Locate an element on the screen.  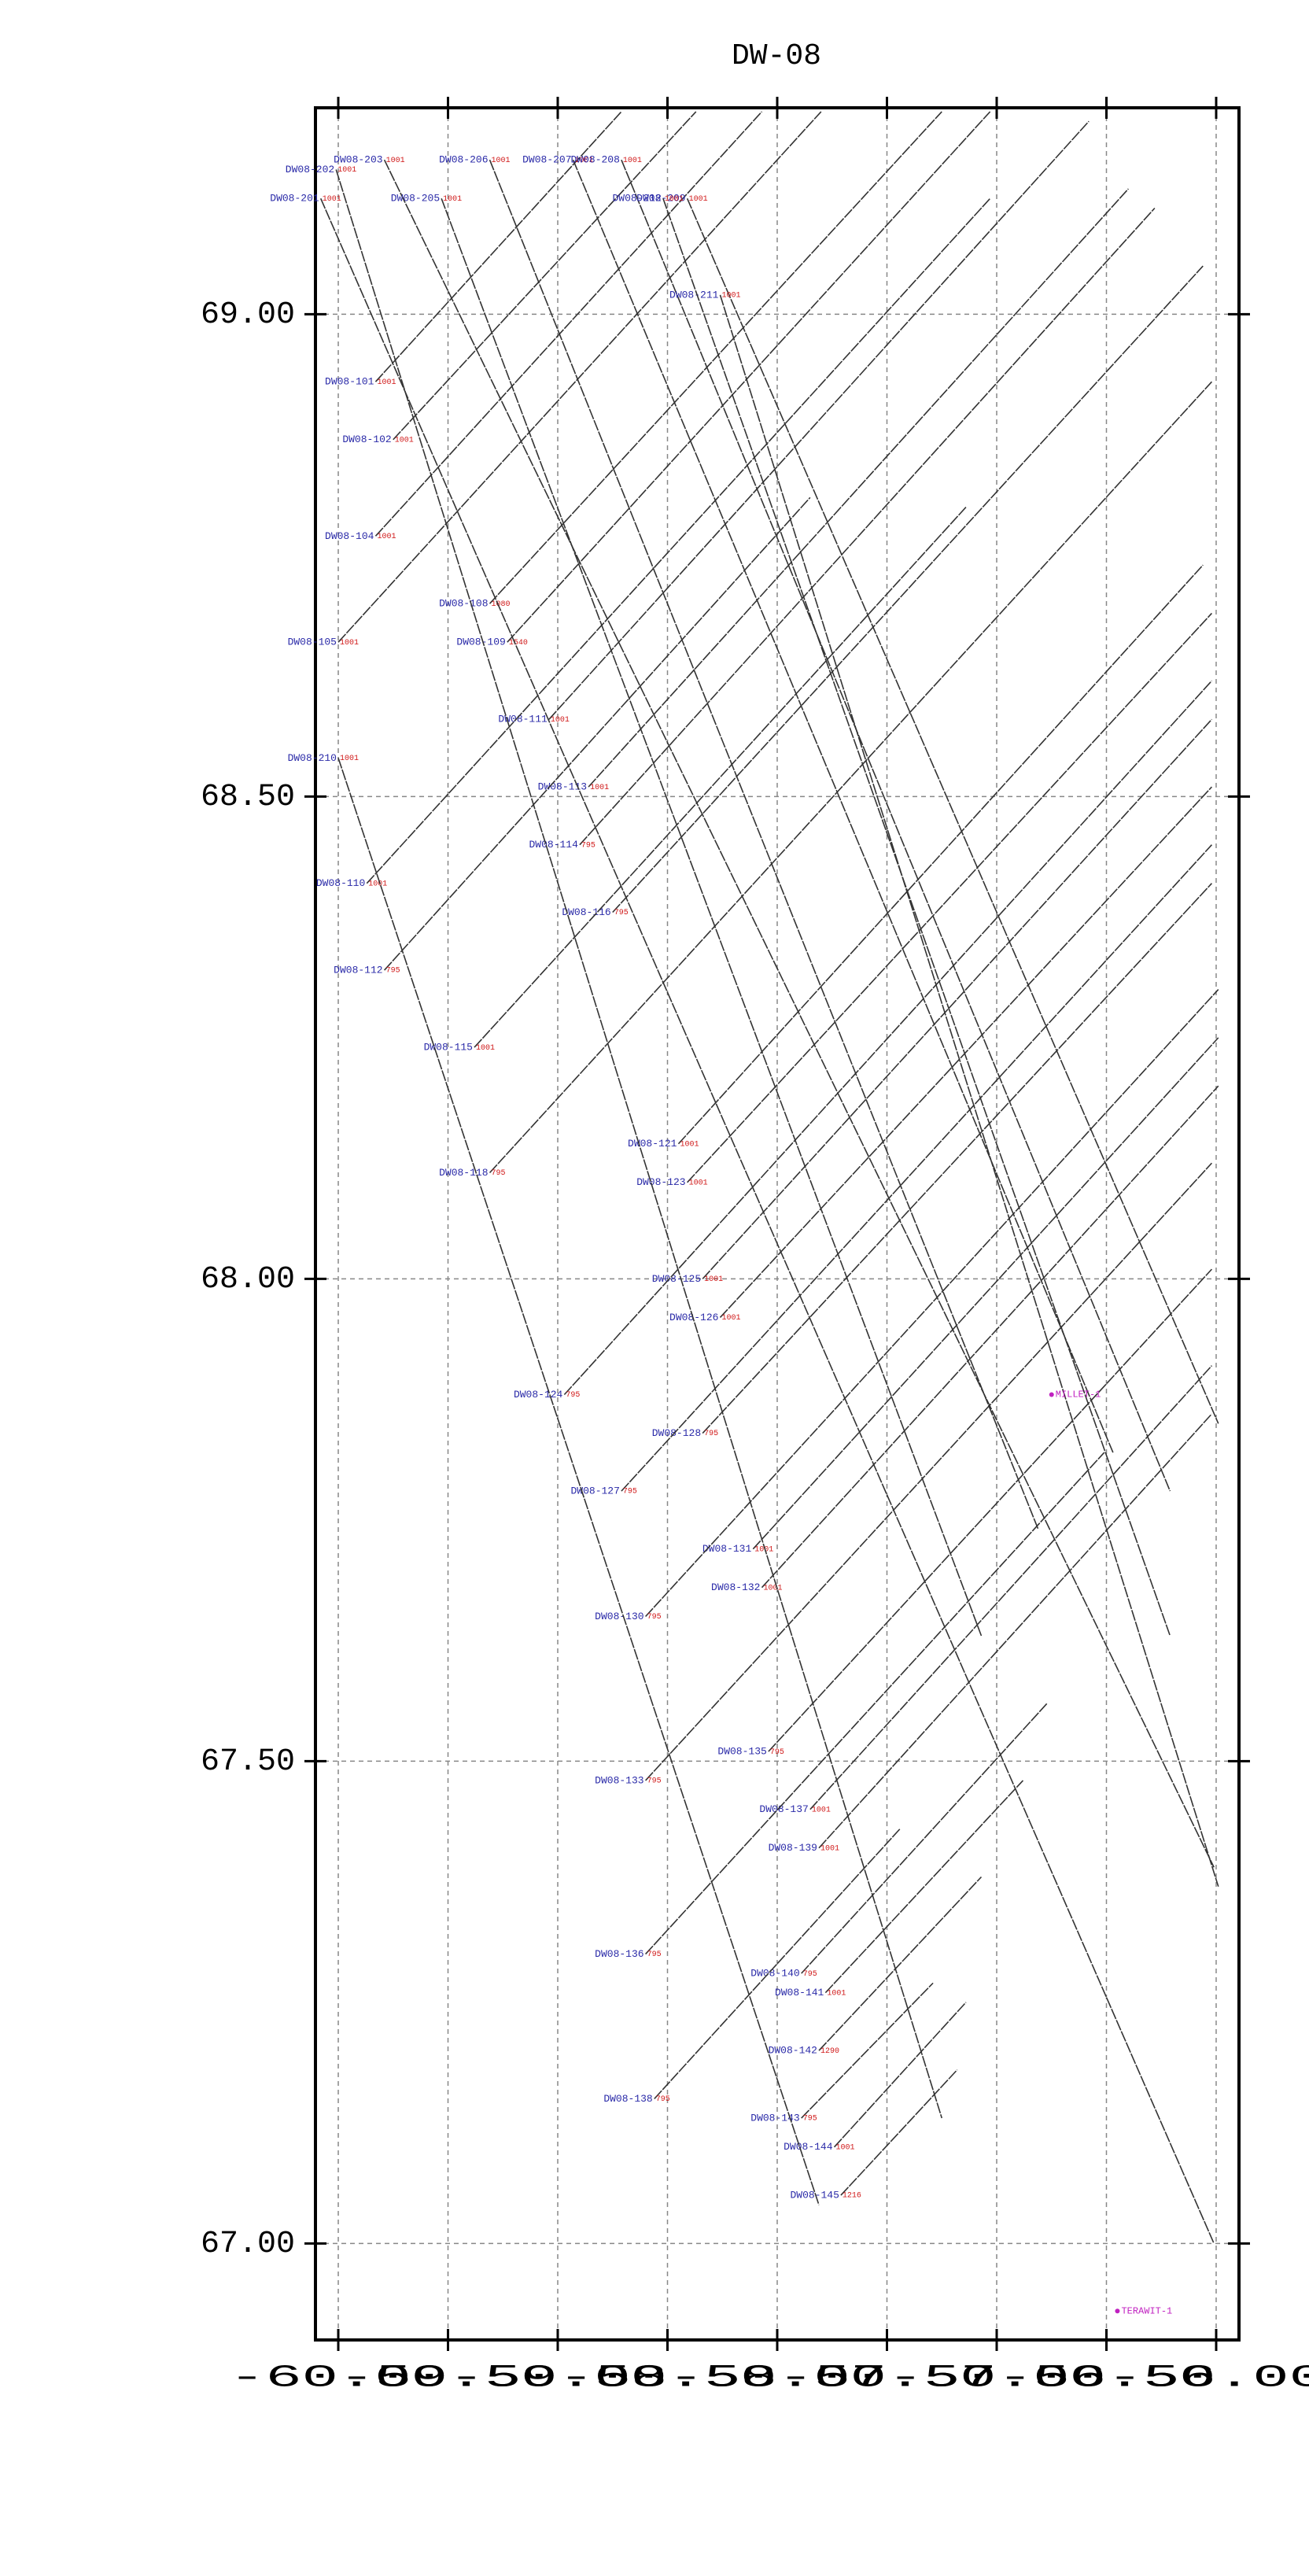
line-name: DW08-142 is located at coordinates (793, 2051).